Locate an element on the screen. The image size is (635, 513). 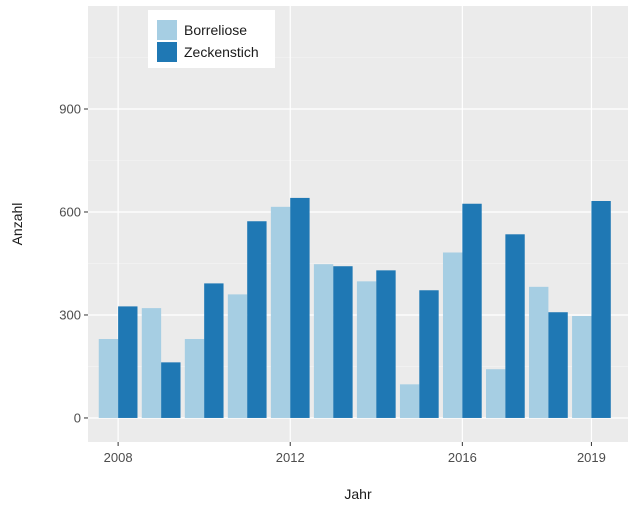
legend-label: Borreliose is located at coordinates (215, 30).